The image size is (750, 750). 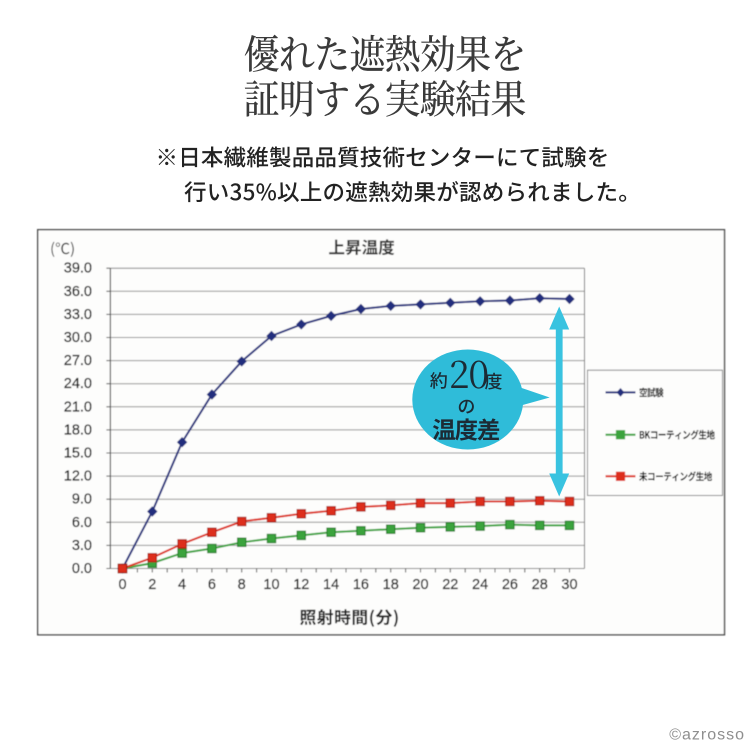 I want to click on svg-text: 24.0, so click(x=78, y=384).